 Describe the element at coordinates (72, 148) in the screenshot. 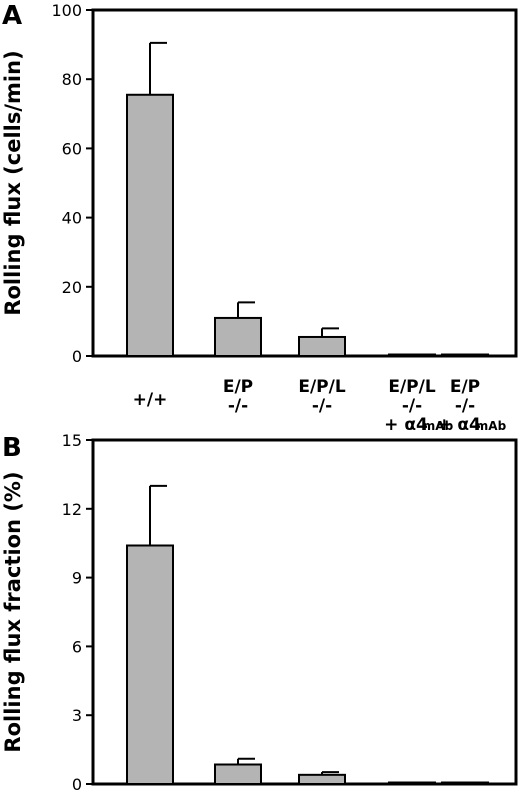

I see `y-tick-label: 60` at that location.